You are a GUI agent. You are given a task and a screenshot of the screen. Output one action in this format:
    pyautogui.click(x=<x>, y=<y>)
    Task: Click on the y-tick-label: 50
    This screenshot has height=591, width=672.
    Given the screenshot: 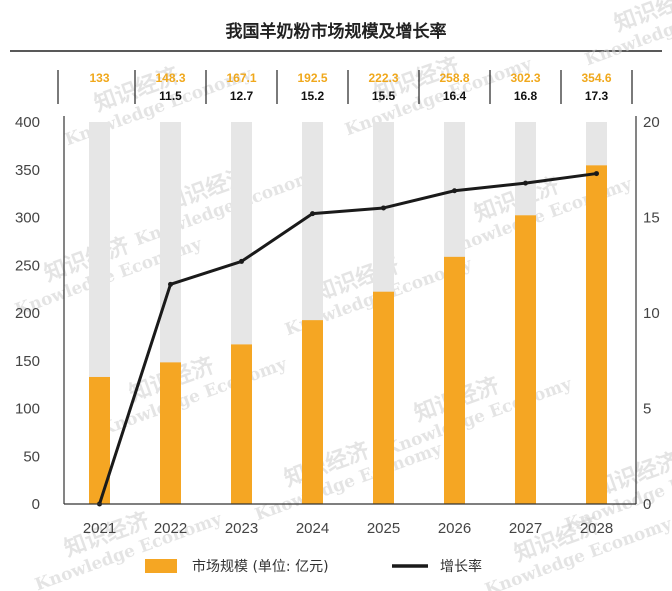 What is the action you would take?
    pyautogui.click(x=31, y=456)
    